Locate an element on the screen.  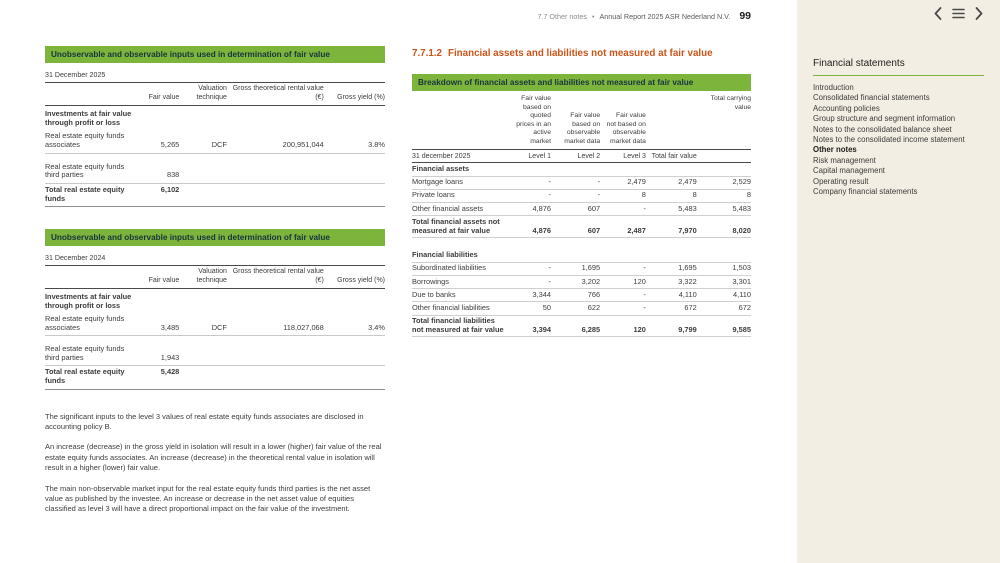
table-row: Due to banks 3,344 766-4,110 4,110 is located at coordinates (581, 295).